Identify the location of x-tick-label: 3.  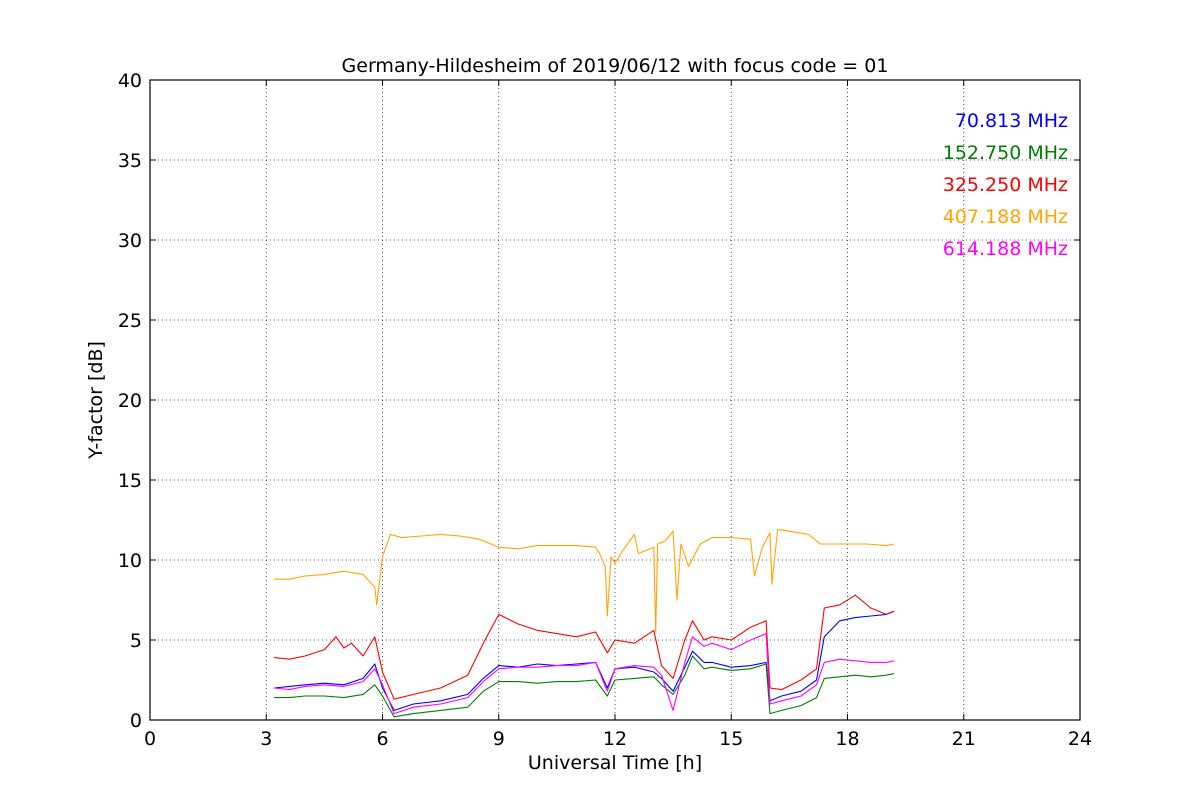
(266, 739).